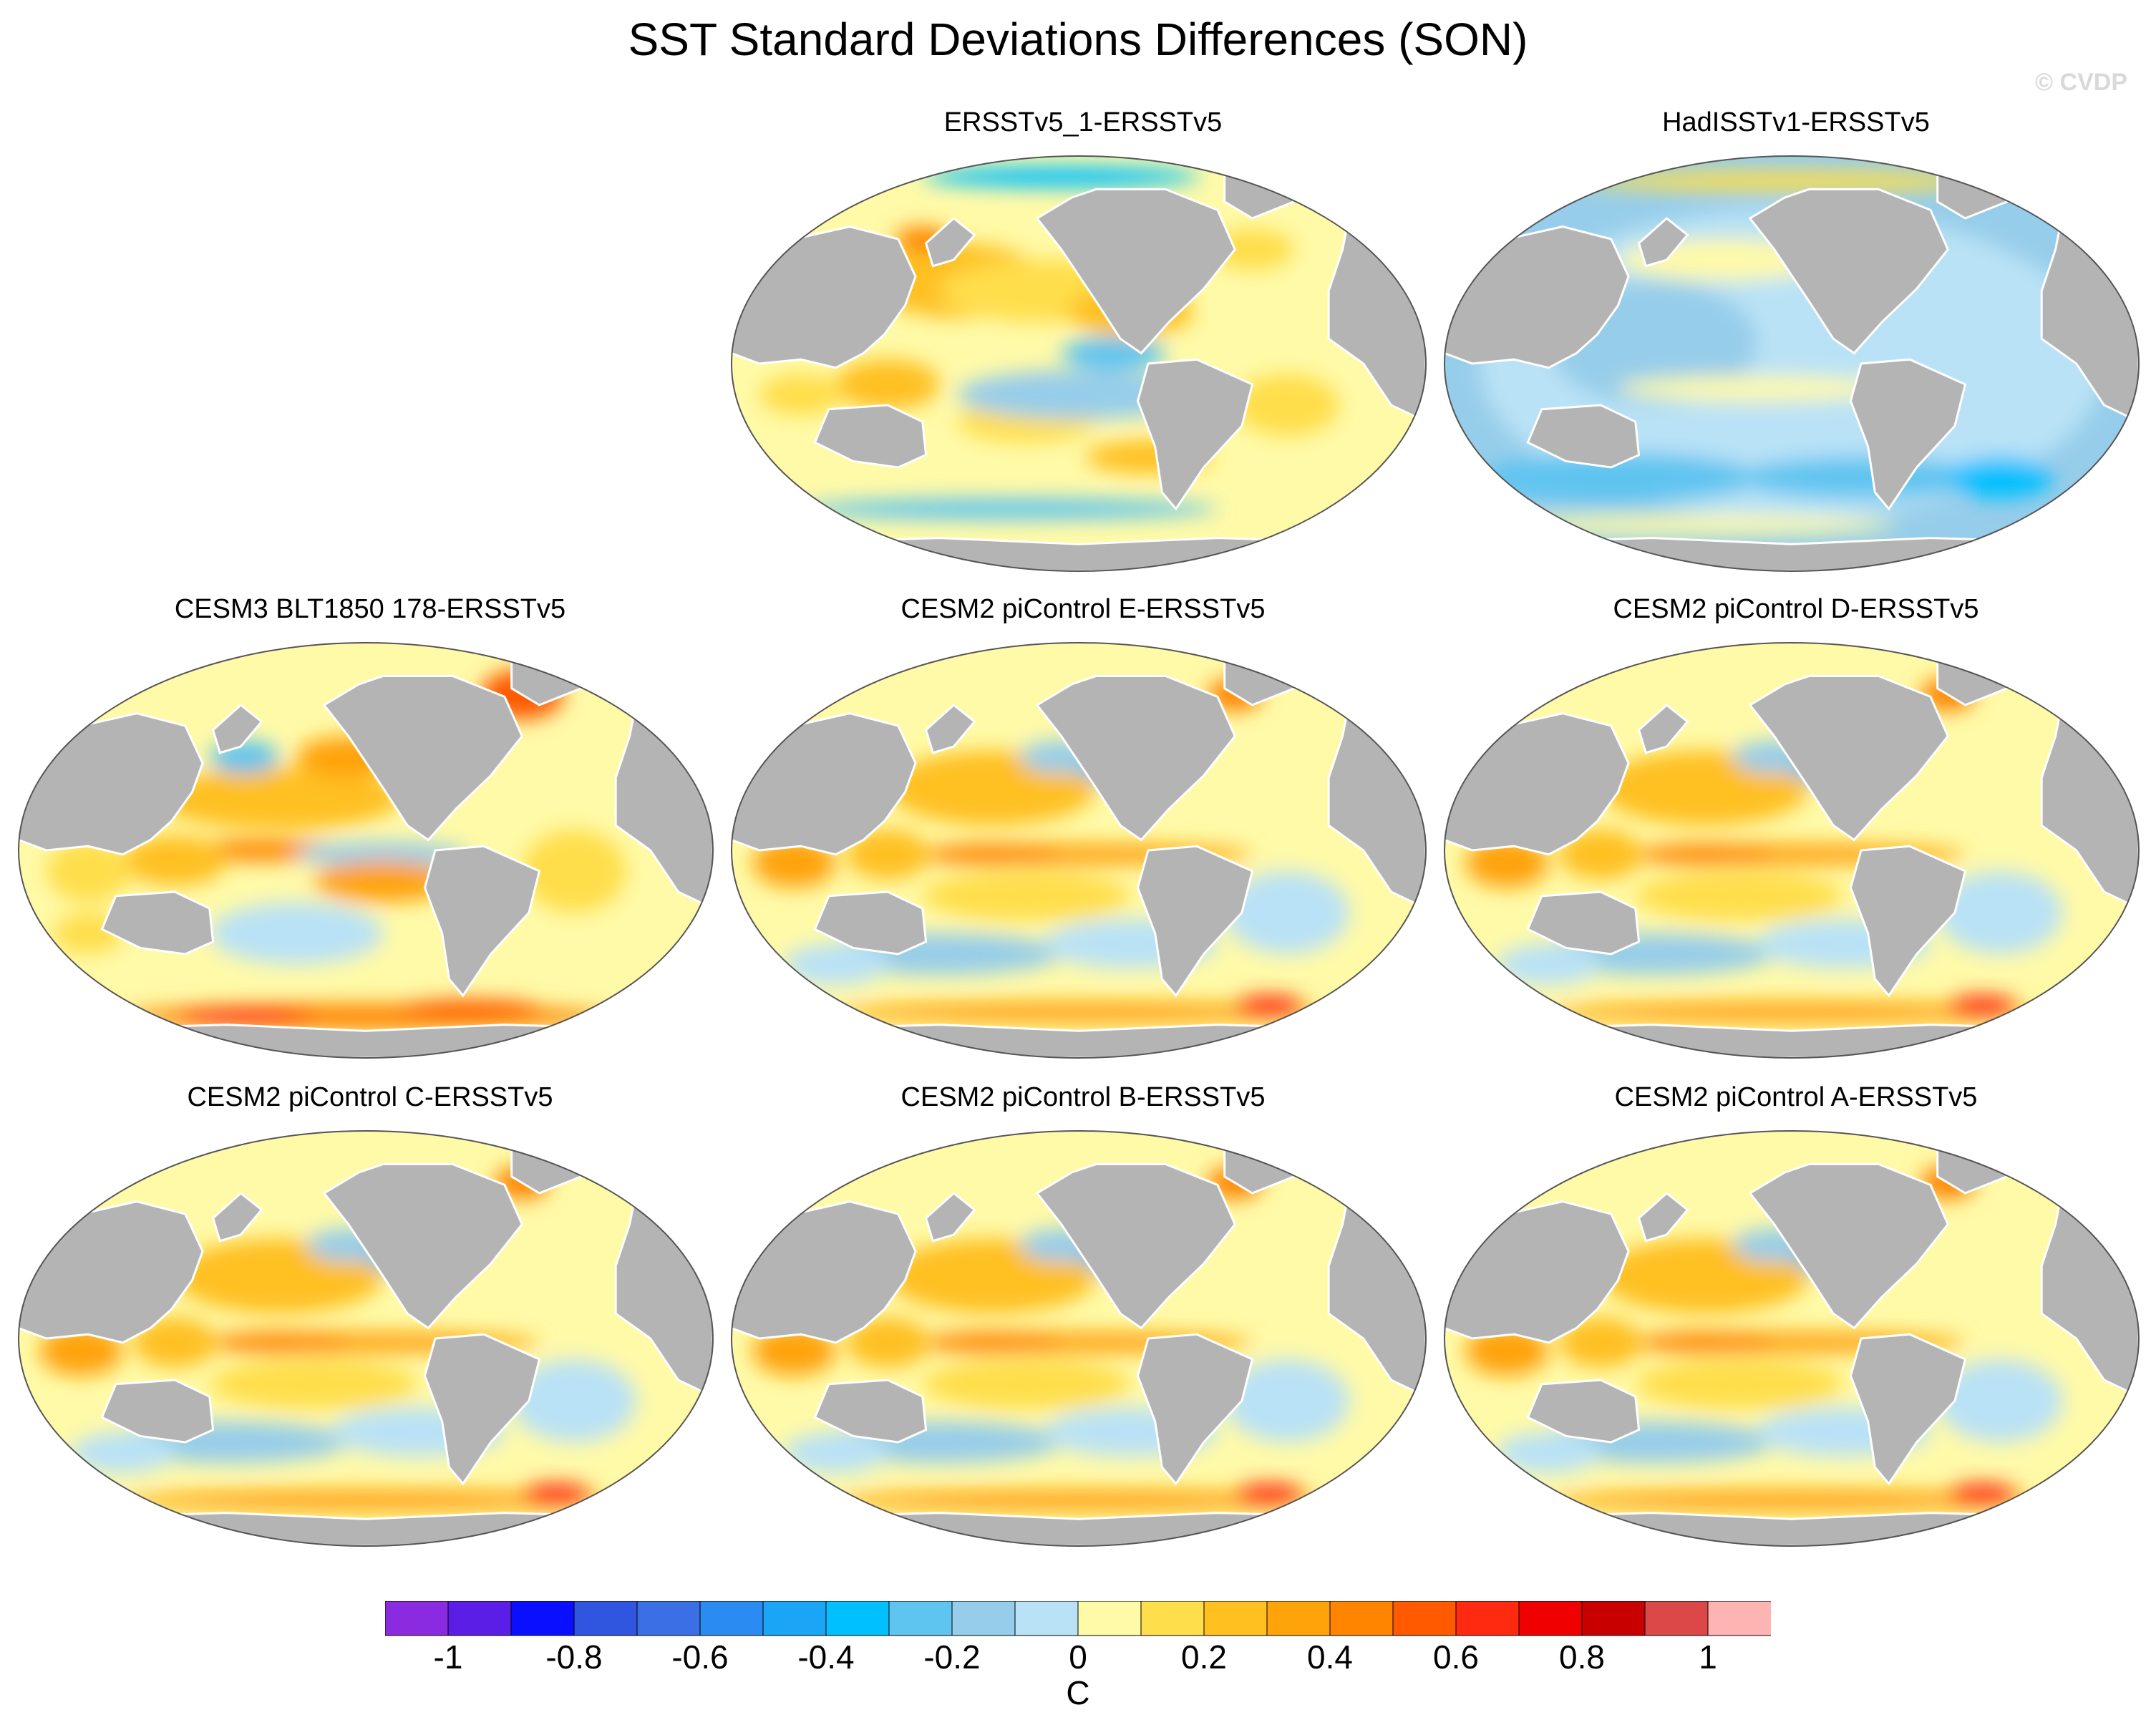  I want to click on map-panel: CESM2 piControl E-ERSSTv5, so click(1083, 837).